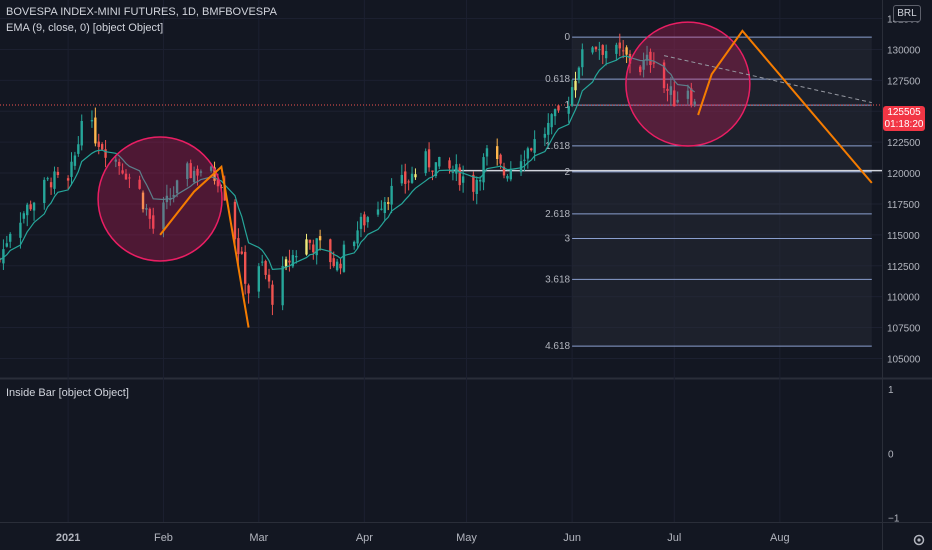  I want to click on fib-level-label: 4.618, so click(557, 346).